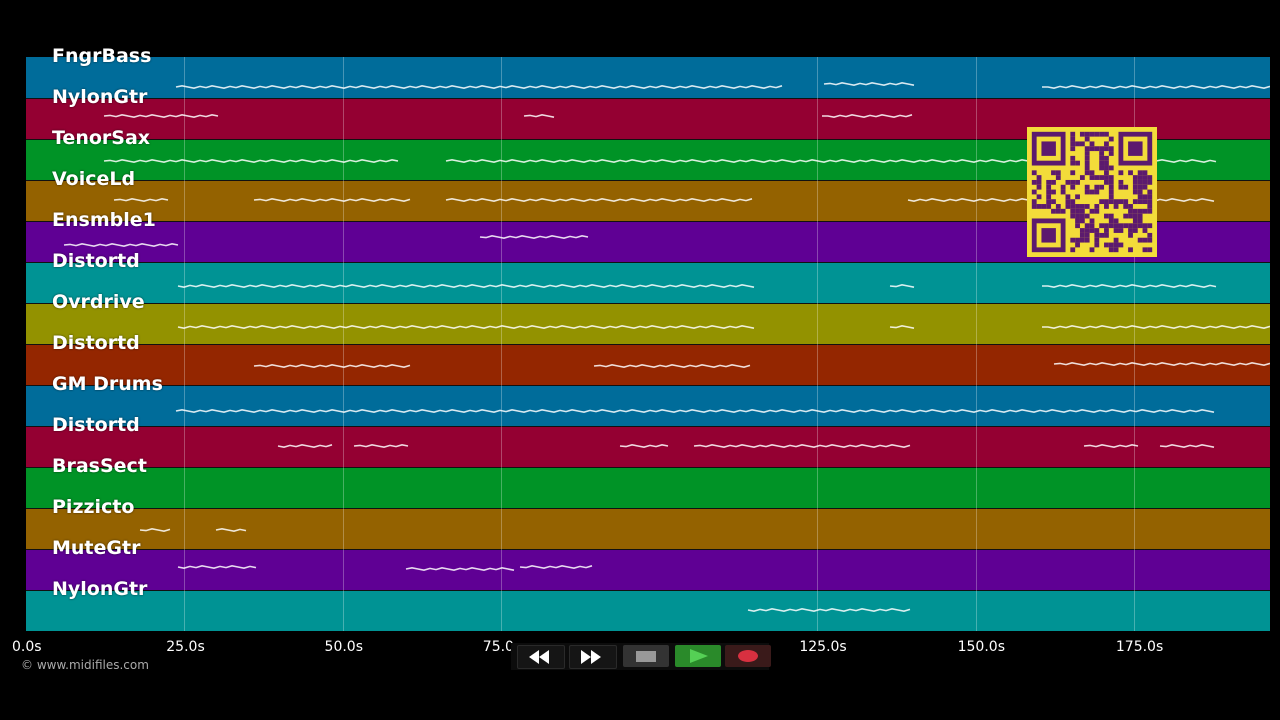  Describe the element at coordinates (102, 56) in the screenshot. I see `track-label: FngrBass` at that location.